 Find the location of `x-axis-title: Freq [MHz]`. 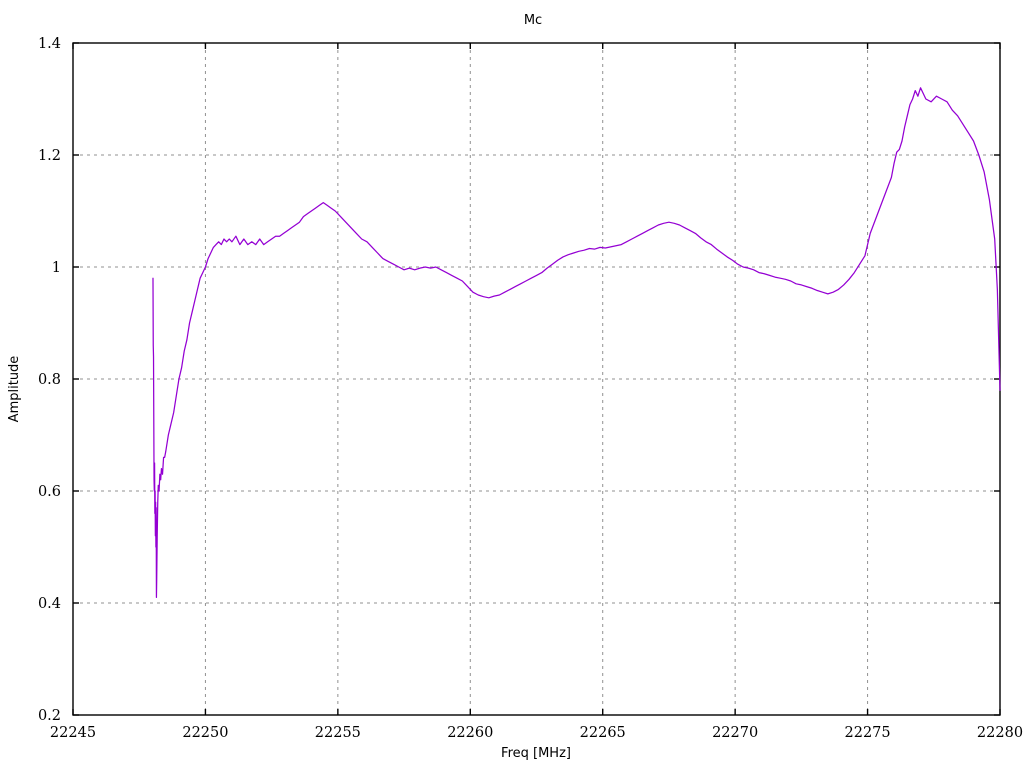

x-axis-title: Freq [MHz] is located at coordinates (536, 753).